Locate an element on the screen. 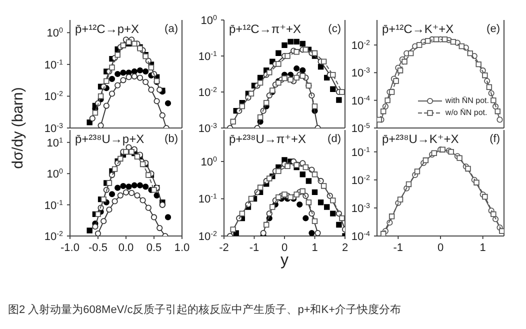  x-tick-label: -0.5 is located at coordinates (98, 248).